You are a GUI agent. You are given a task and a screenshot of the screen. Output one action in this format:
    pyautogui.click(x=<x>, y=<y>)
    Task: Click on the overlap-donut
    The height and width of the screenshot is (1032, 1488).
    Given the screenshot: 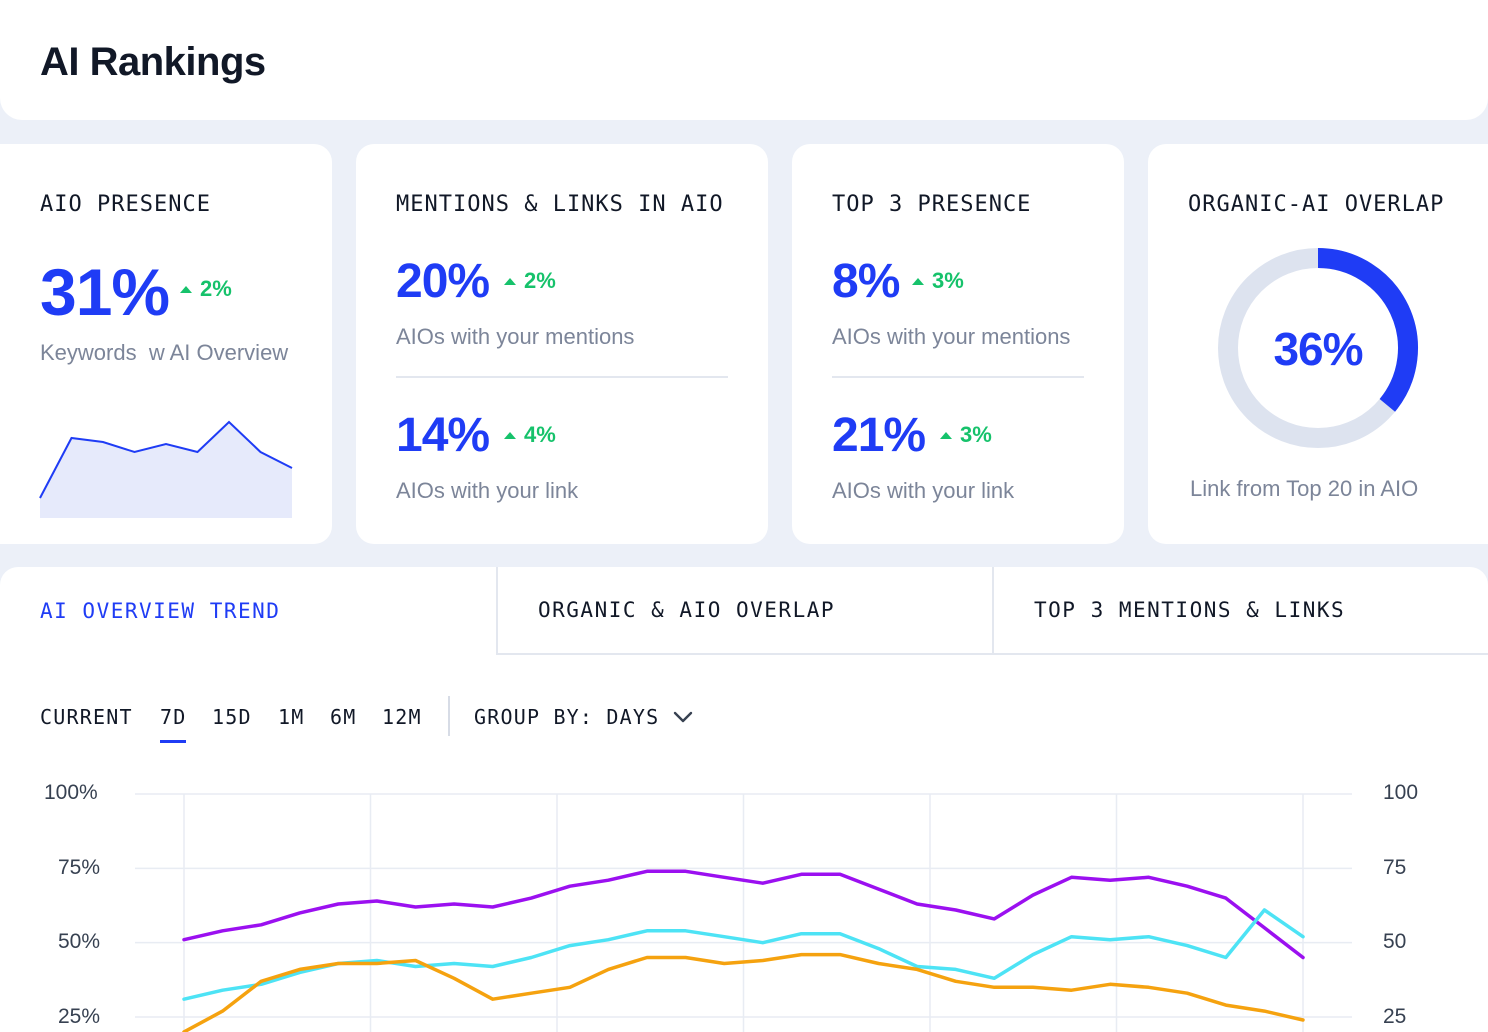 What is the action you would take?
    pyautogui.click(x=1318, y=348)
    